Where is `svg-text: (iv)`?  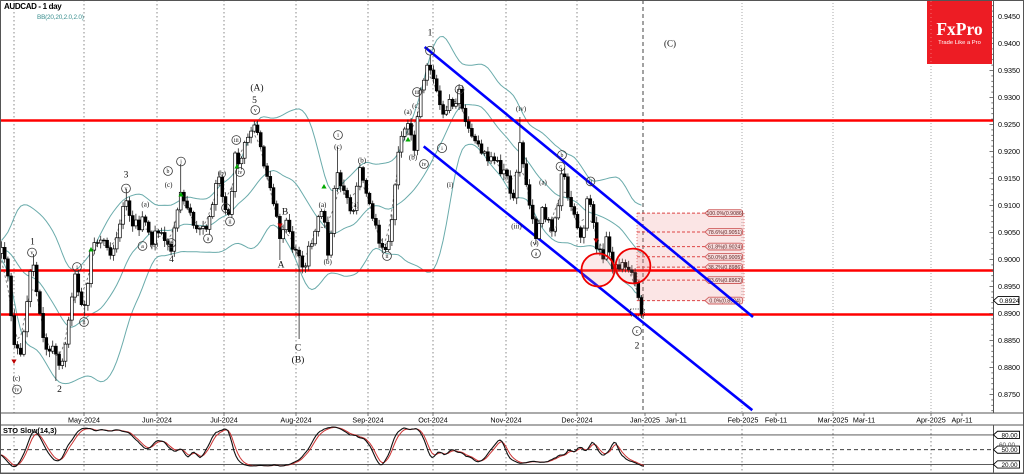
svg-text: (iv) is located at coordinates (521, 109).